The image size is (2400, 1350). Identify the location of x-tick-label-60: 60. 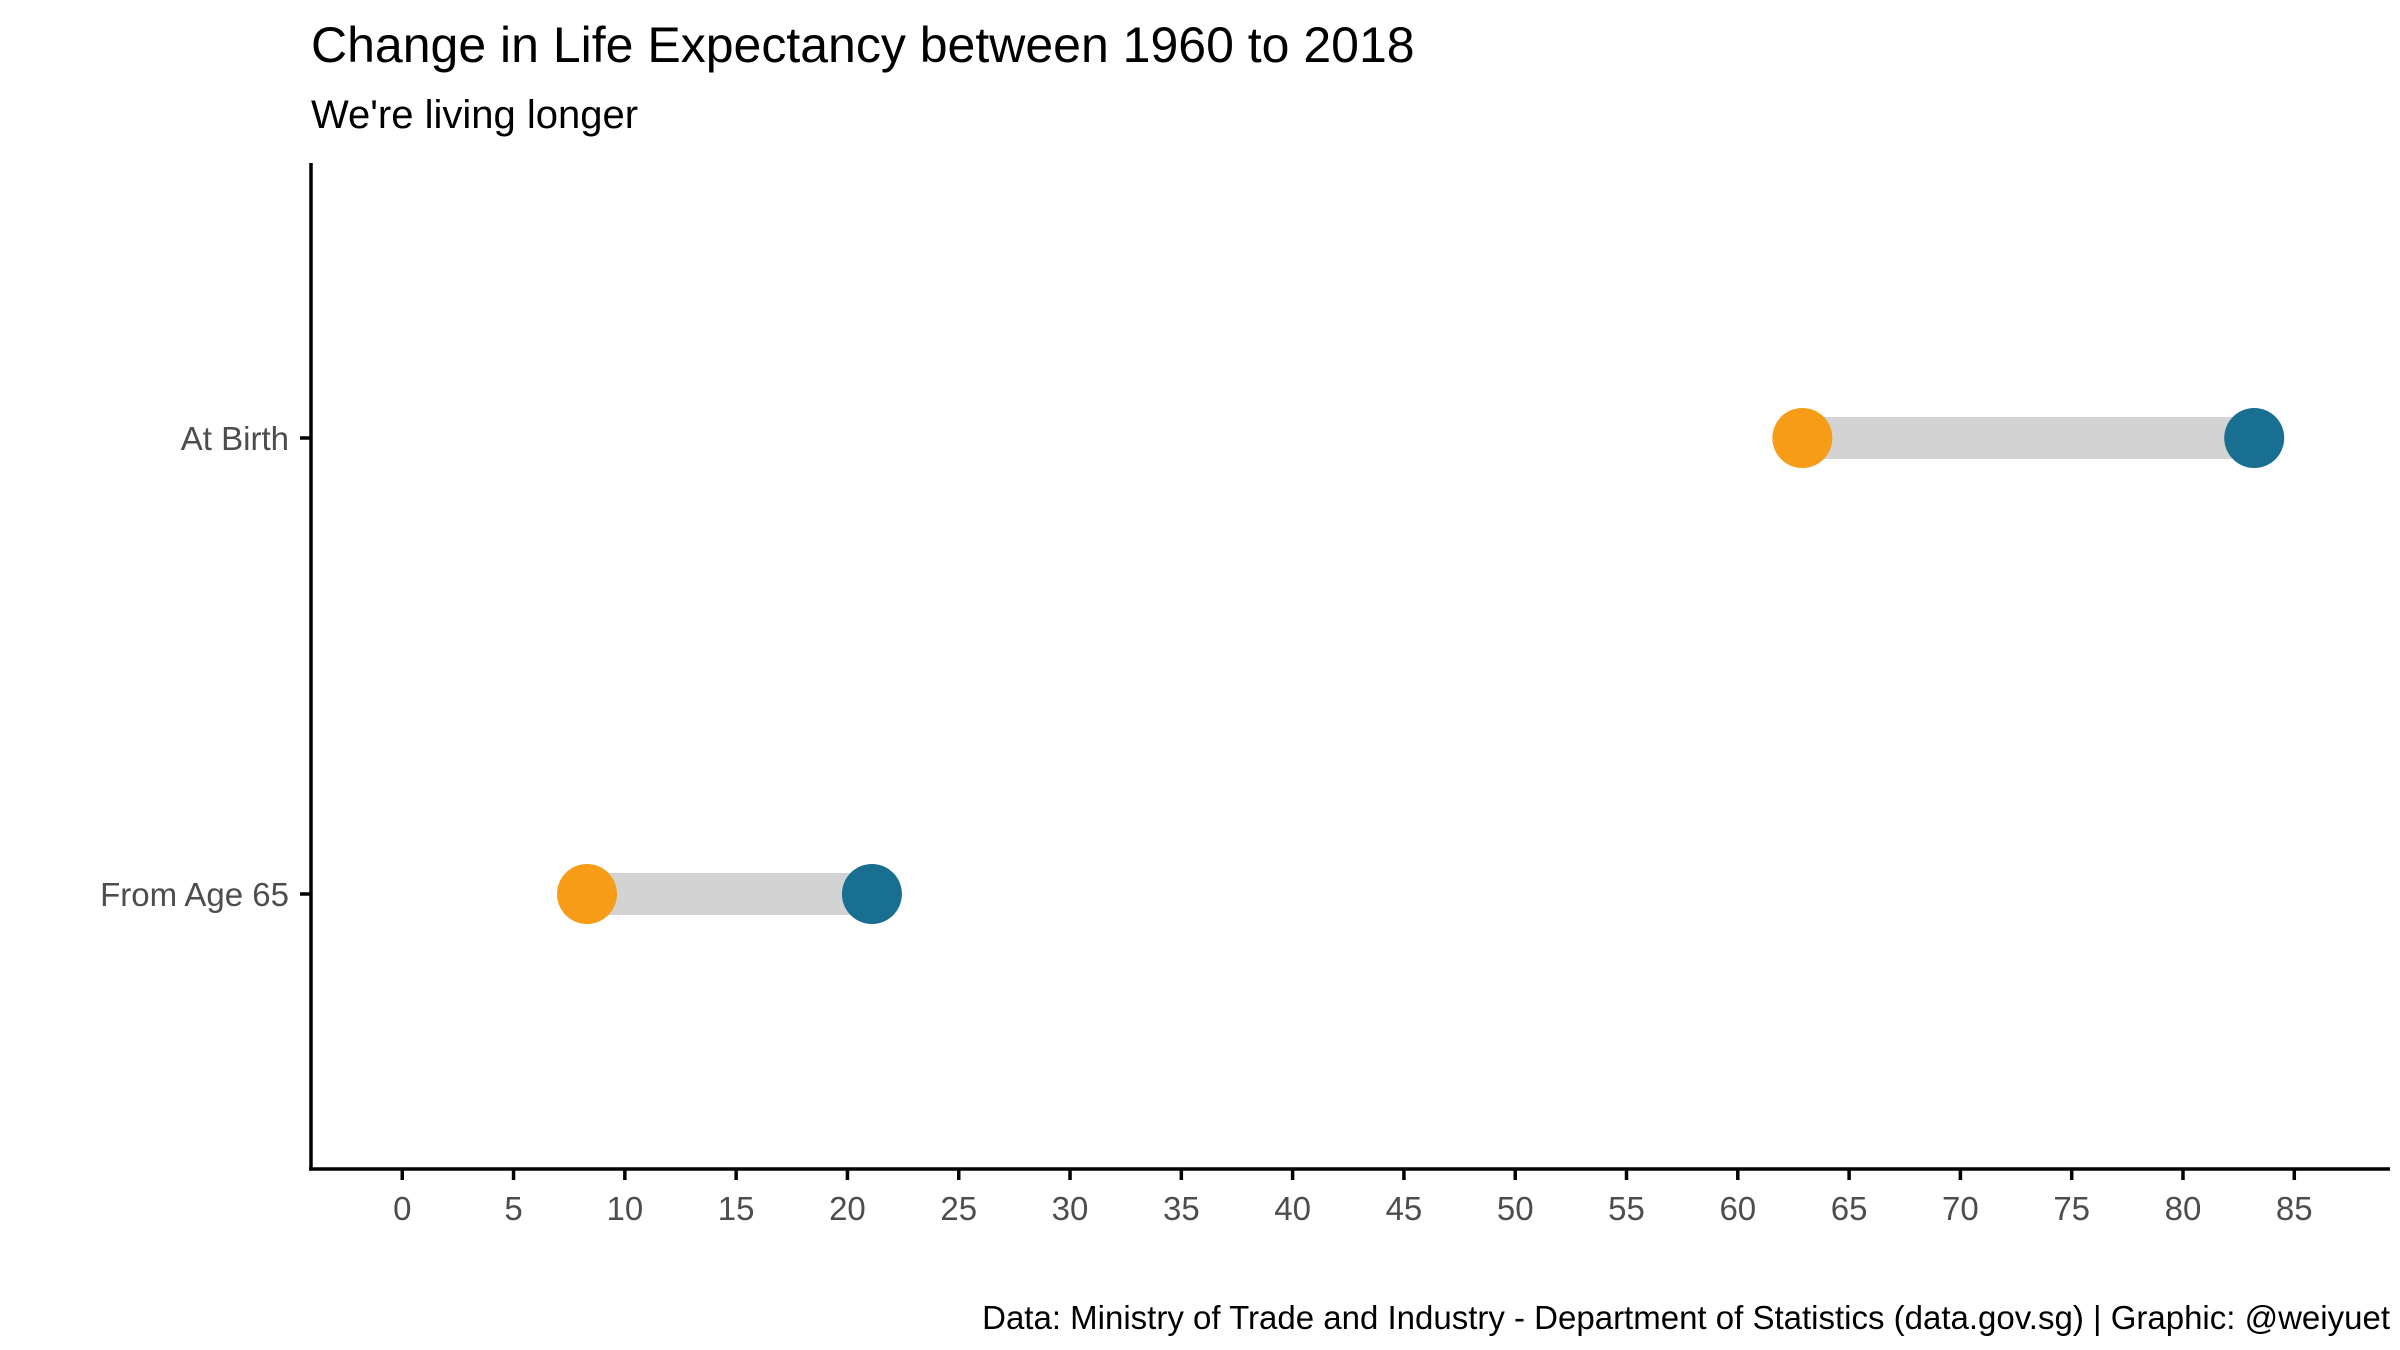
(1737, 1208).